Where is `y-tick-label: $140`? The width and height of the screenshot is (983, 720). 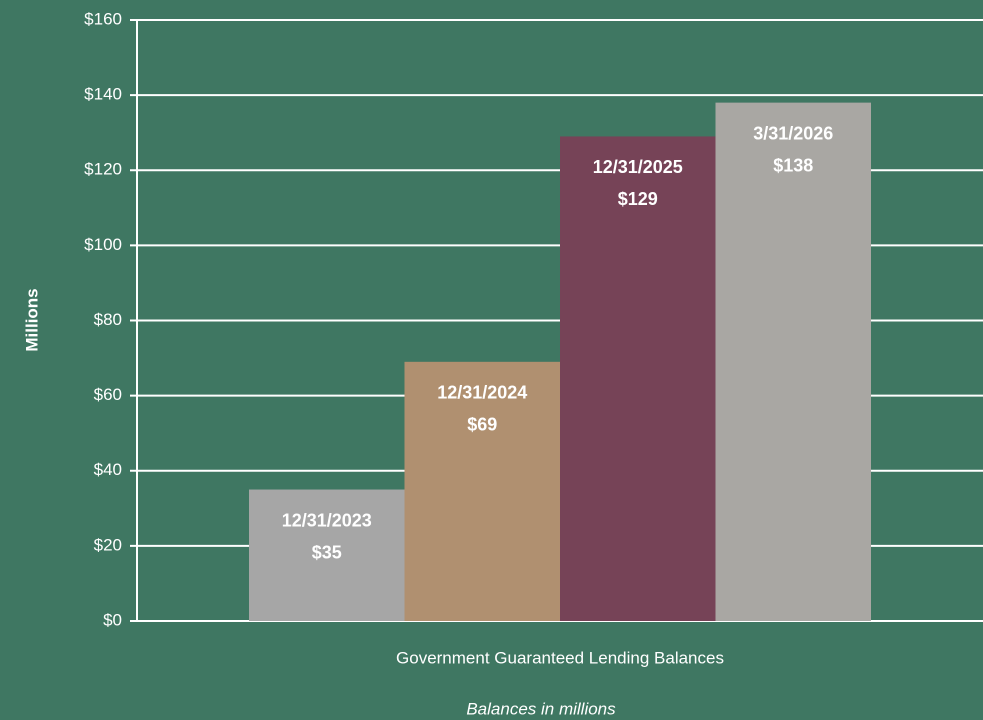 y-tick-label: $140 is located at coordinates (103, 94).